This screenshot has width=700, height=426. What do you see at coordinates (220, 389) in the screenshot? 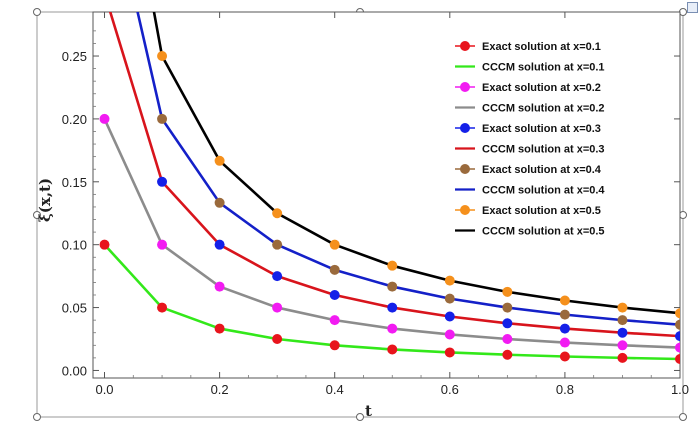
I see `x-tick-label: 0.2` at bounding box center [220, 389].